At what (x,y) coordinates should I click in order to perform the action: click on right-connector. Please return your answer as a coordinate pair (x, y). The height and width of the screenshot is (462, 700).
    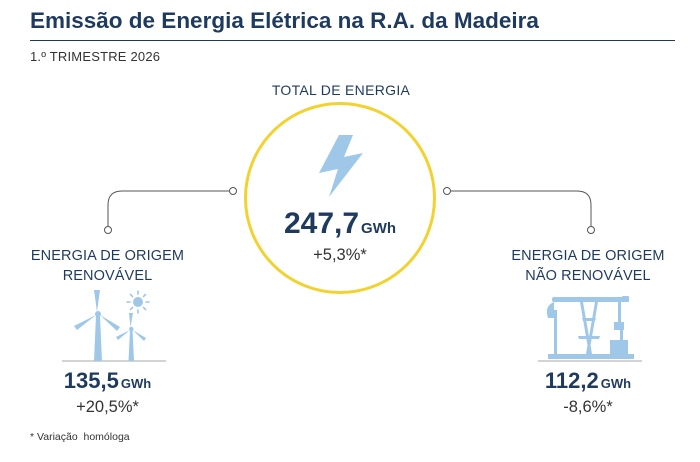
    Looking at the image, I should click on (521, 208).